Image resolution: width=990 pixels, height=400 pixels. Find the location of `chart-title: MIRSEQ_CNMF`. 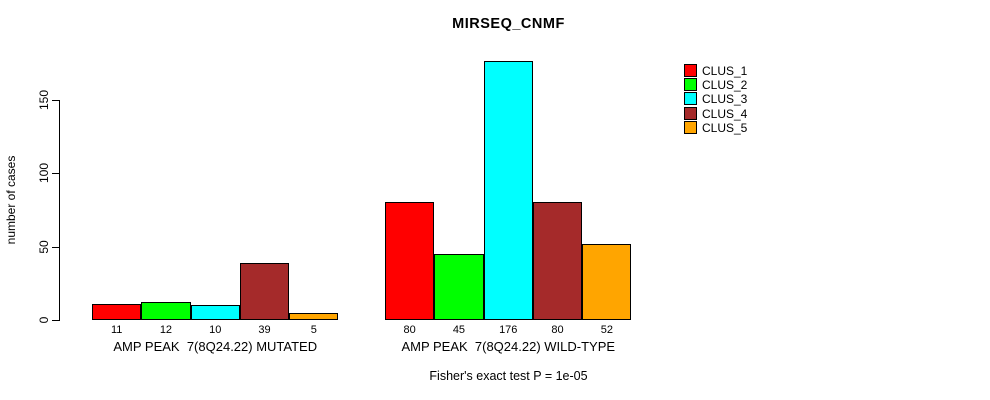

chart-title: MIRSEQ_CNMF is located at coordinates (508, 24).